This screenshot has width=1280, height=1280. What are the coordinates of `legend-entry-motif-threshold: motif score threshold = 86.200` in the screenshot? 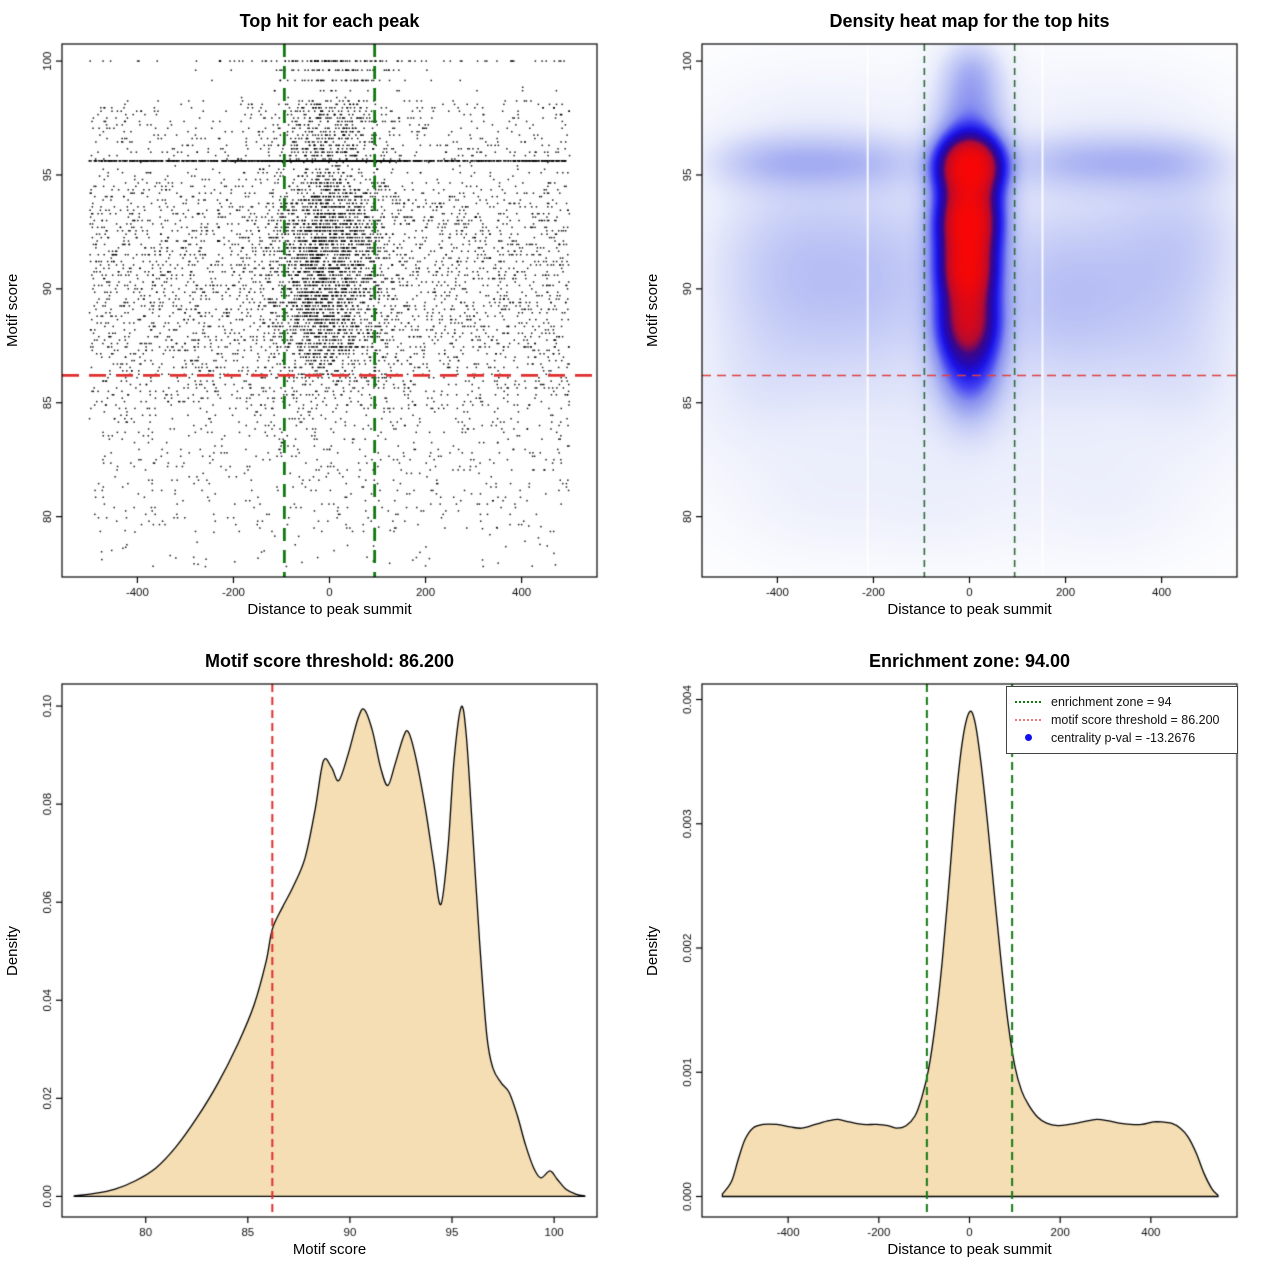 It's located at (1122, 719).